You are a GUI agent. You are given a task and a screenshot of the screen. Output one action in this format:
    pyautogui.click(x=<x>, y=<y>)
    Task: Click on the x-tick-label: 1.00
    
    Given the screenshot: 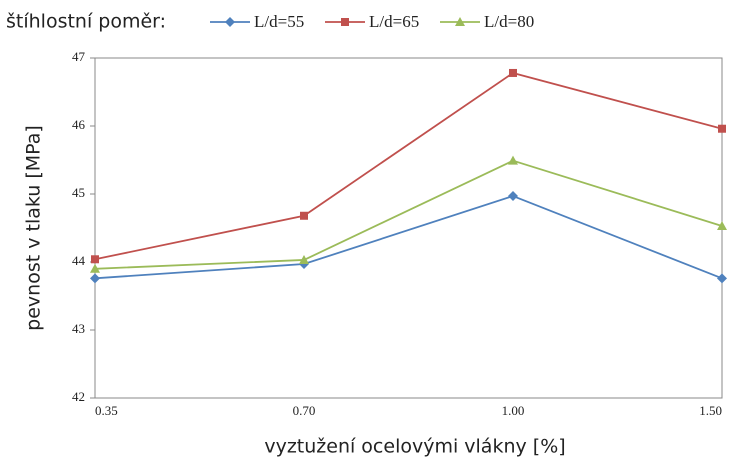 What is the action you would take?
    pyautogui.click(x=513, y=410)
    